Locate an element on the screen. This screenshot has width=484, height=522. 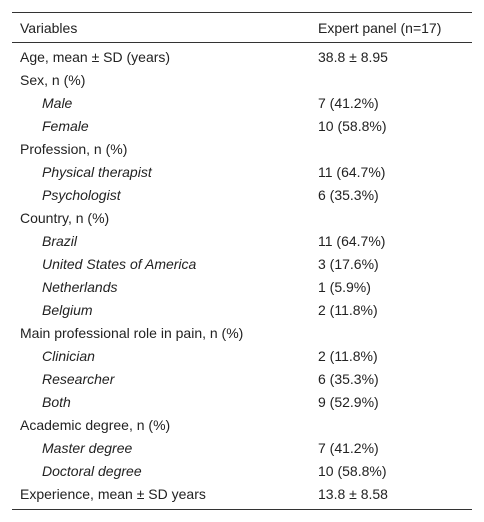
header-rule is located at coordinates (242, 42).